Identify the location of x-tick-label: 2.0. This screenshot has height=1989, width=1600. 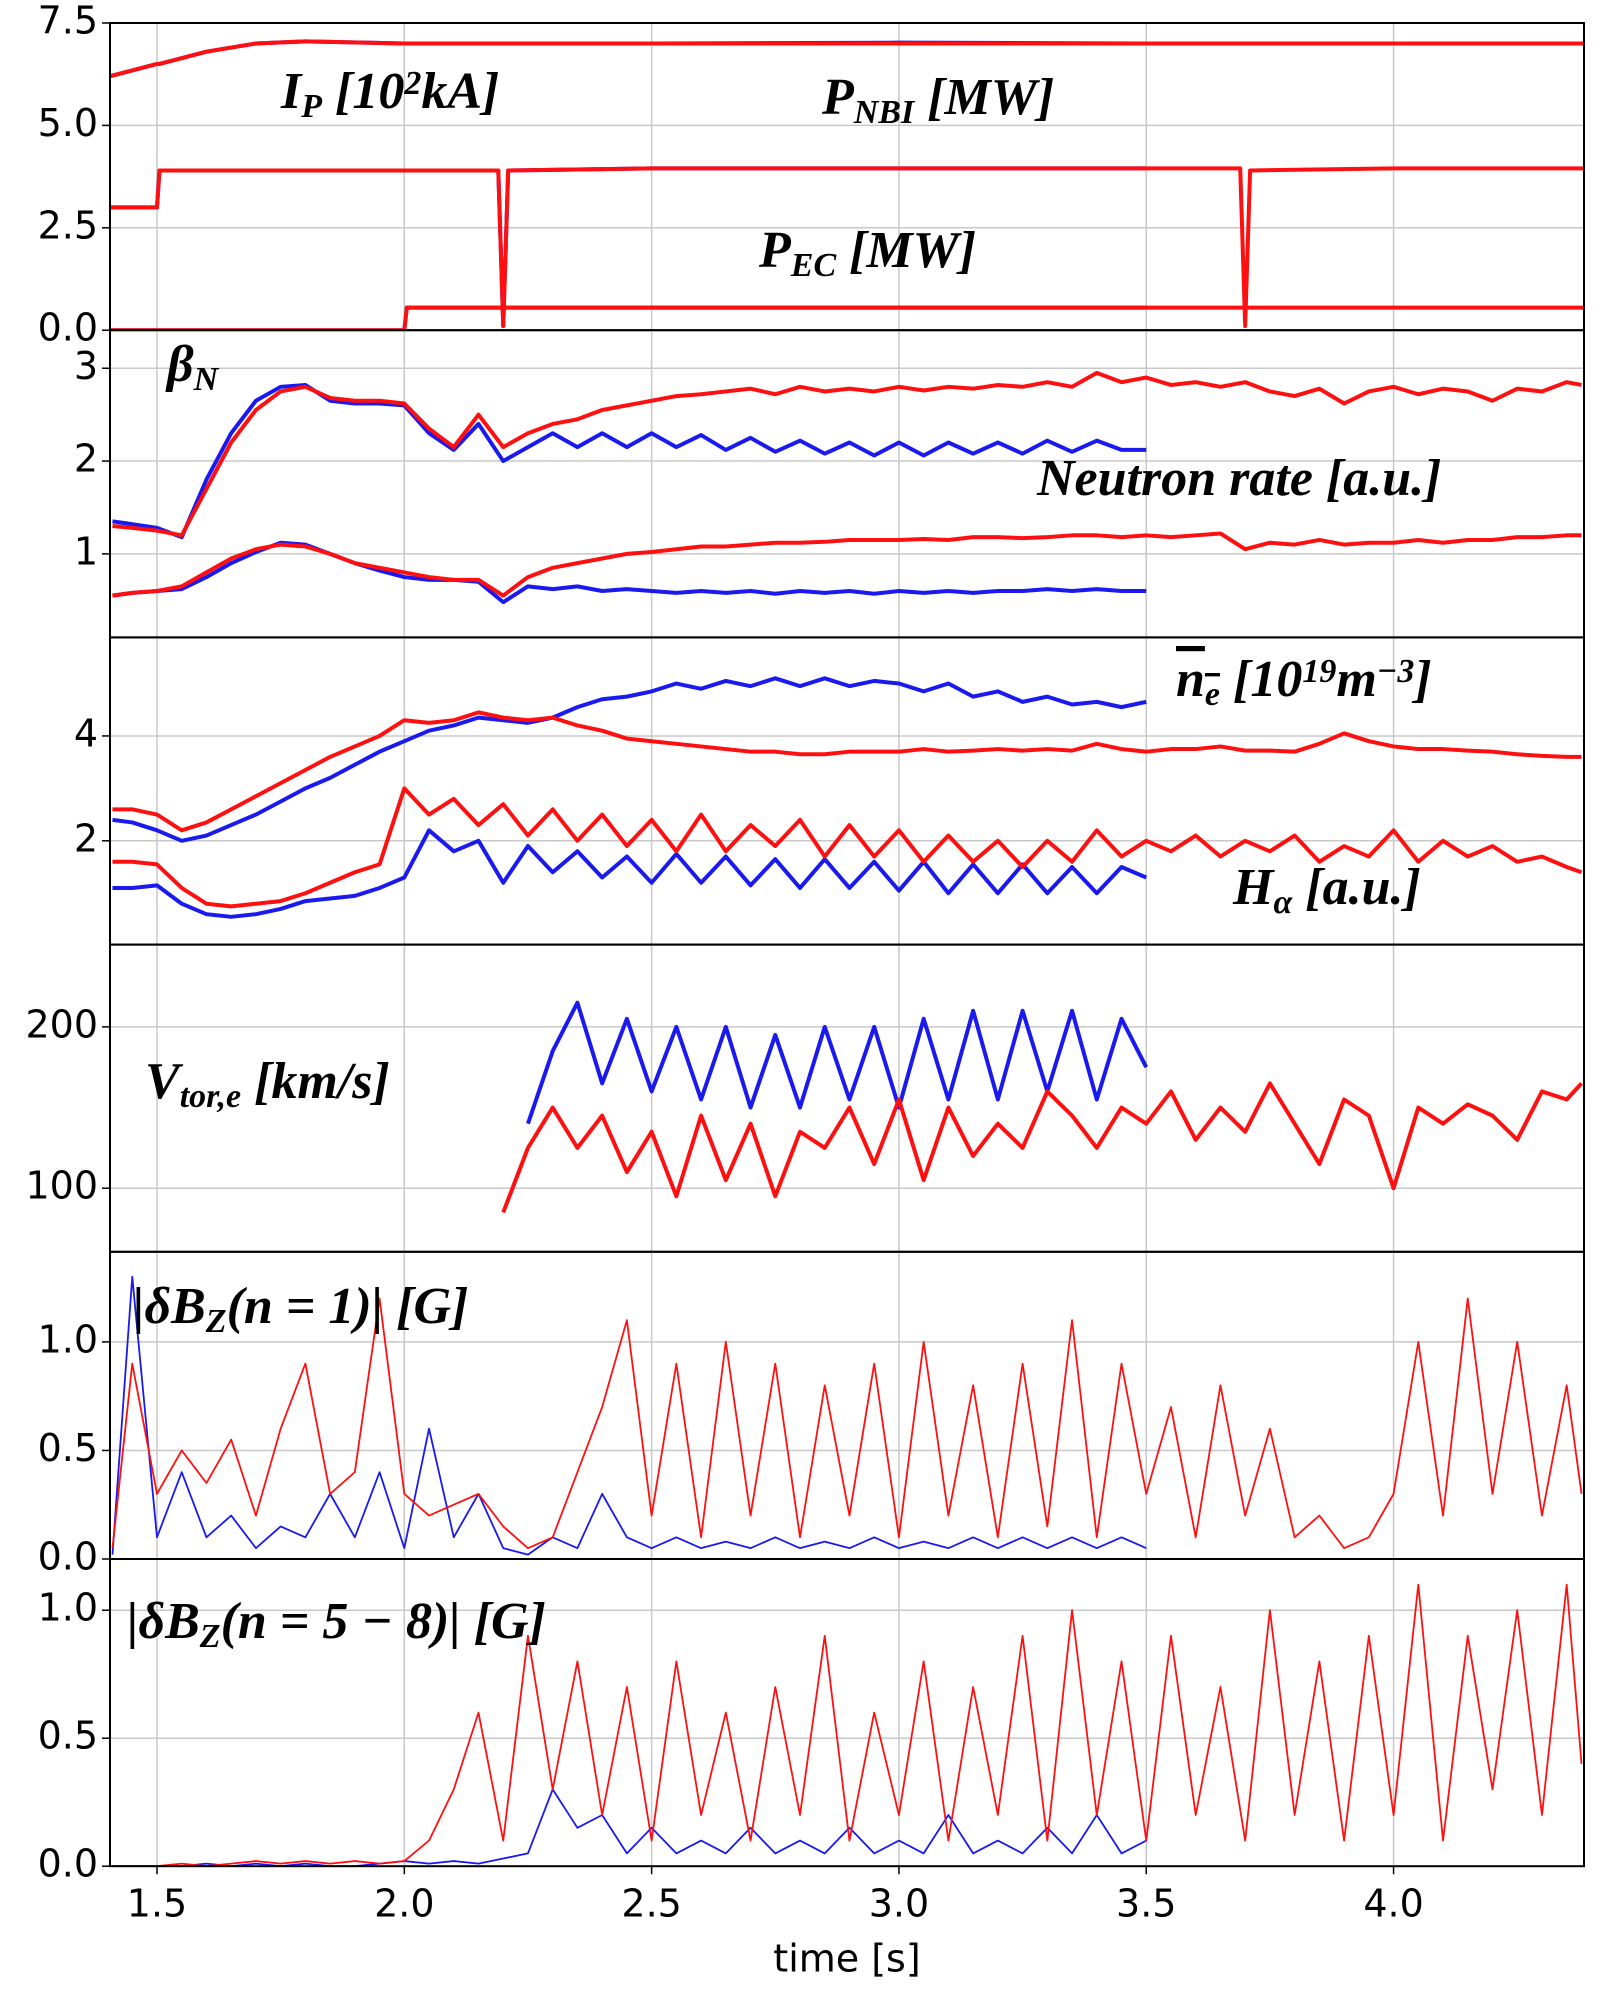
(404, 1904).